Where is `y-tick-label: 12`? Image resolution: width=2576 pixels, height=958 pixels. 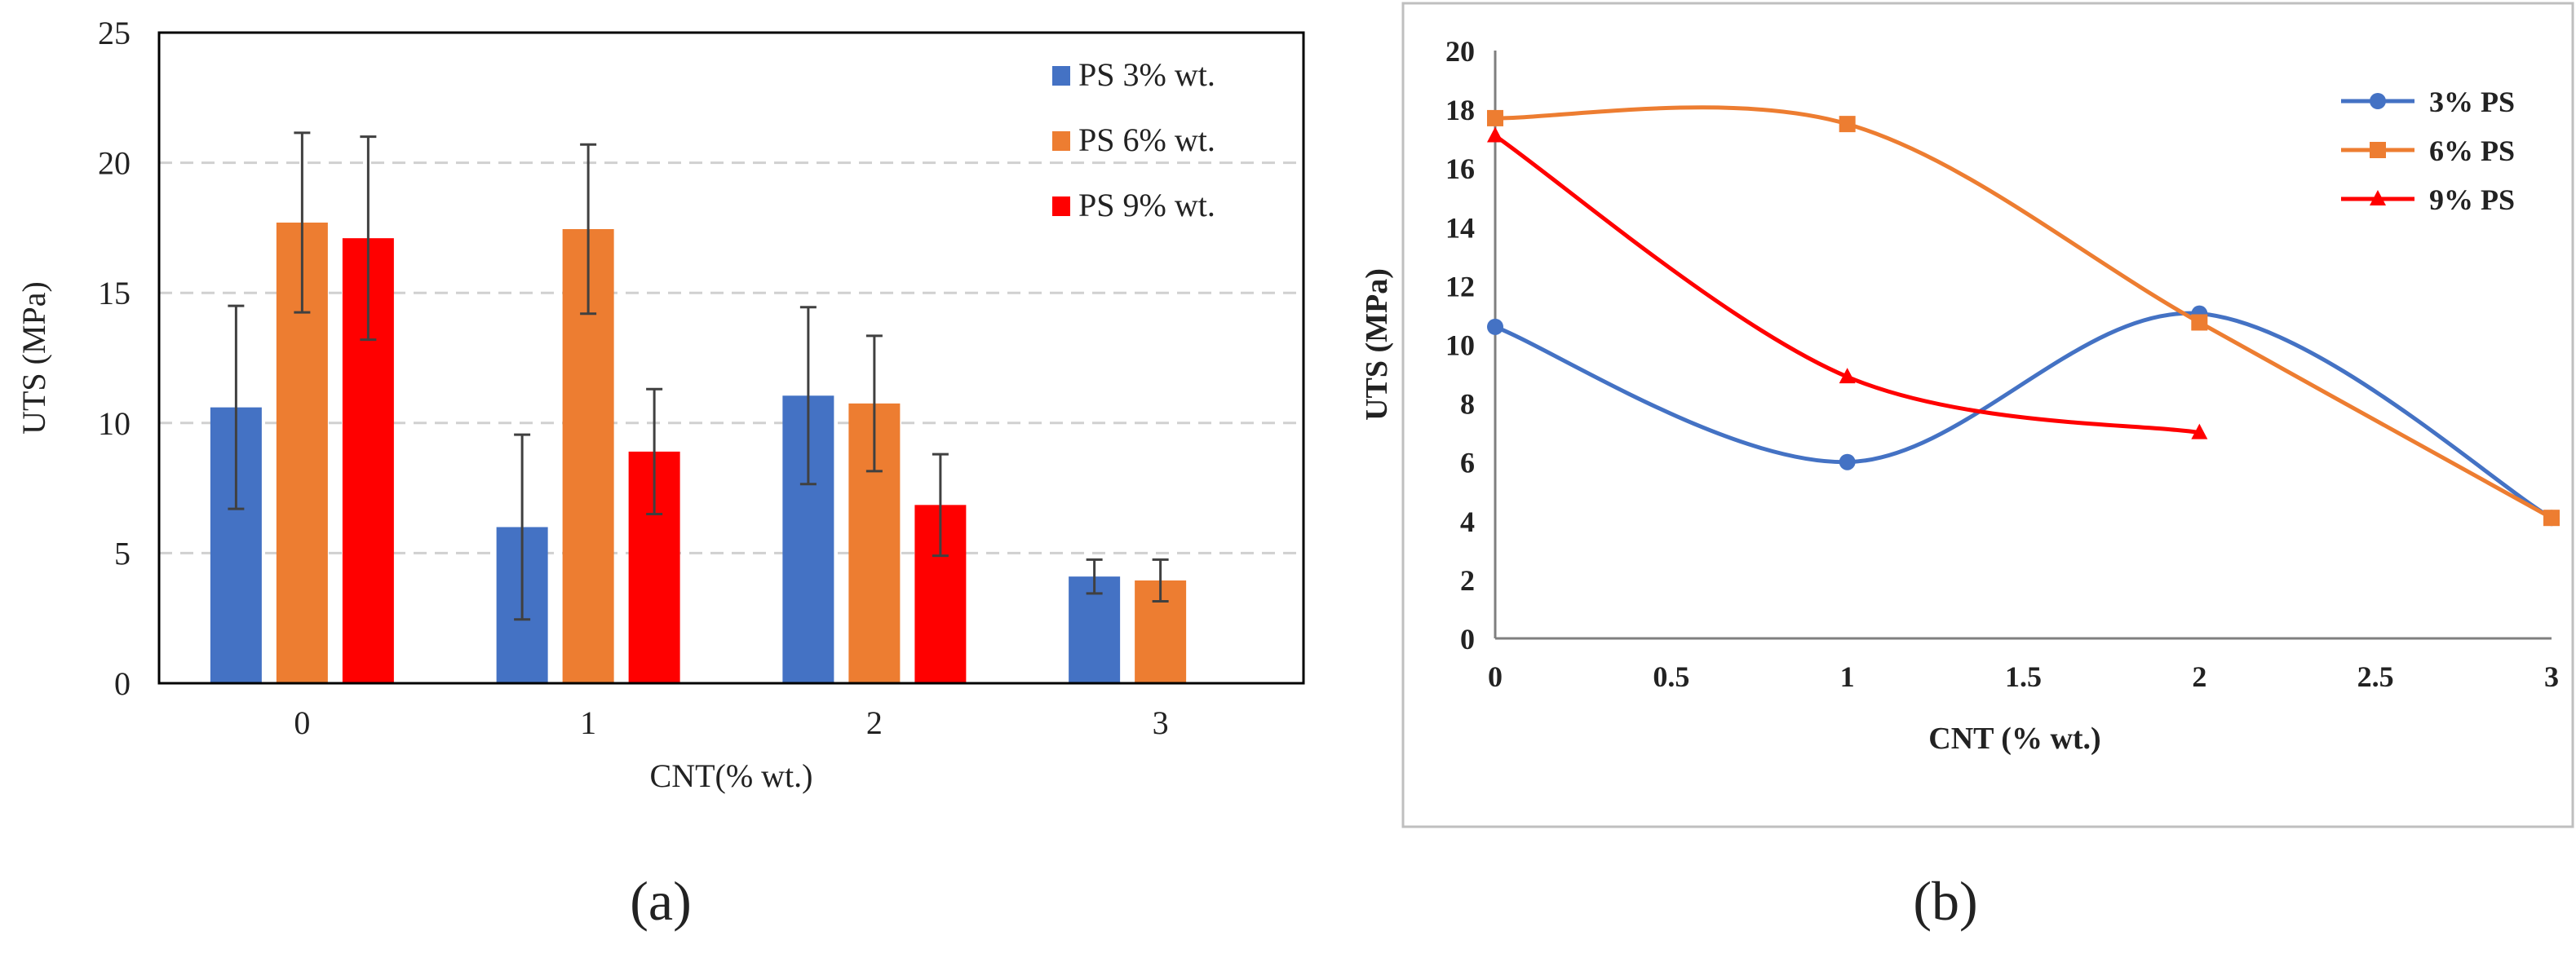
y-tick-label: 12 is located at coordinates (1460, 286).